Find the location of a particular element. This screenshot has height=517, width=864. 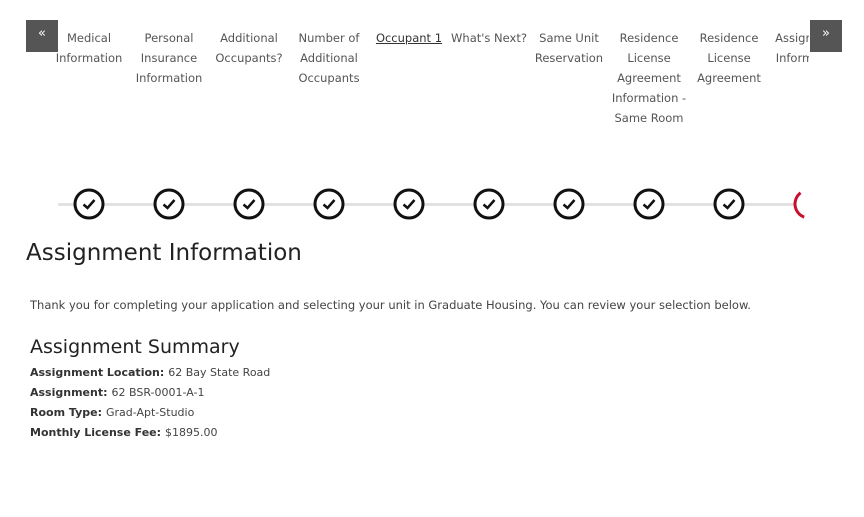

row-value: $1895.00 is located at coordinates (191, 432).